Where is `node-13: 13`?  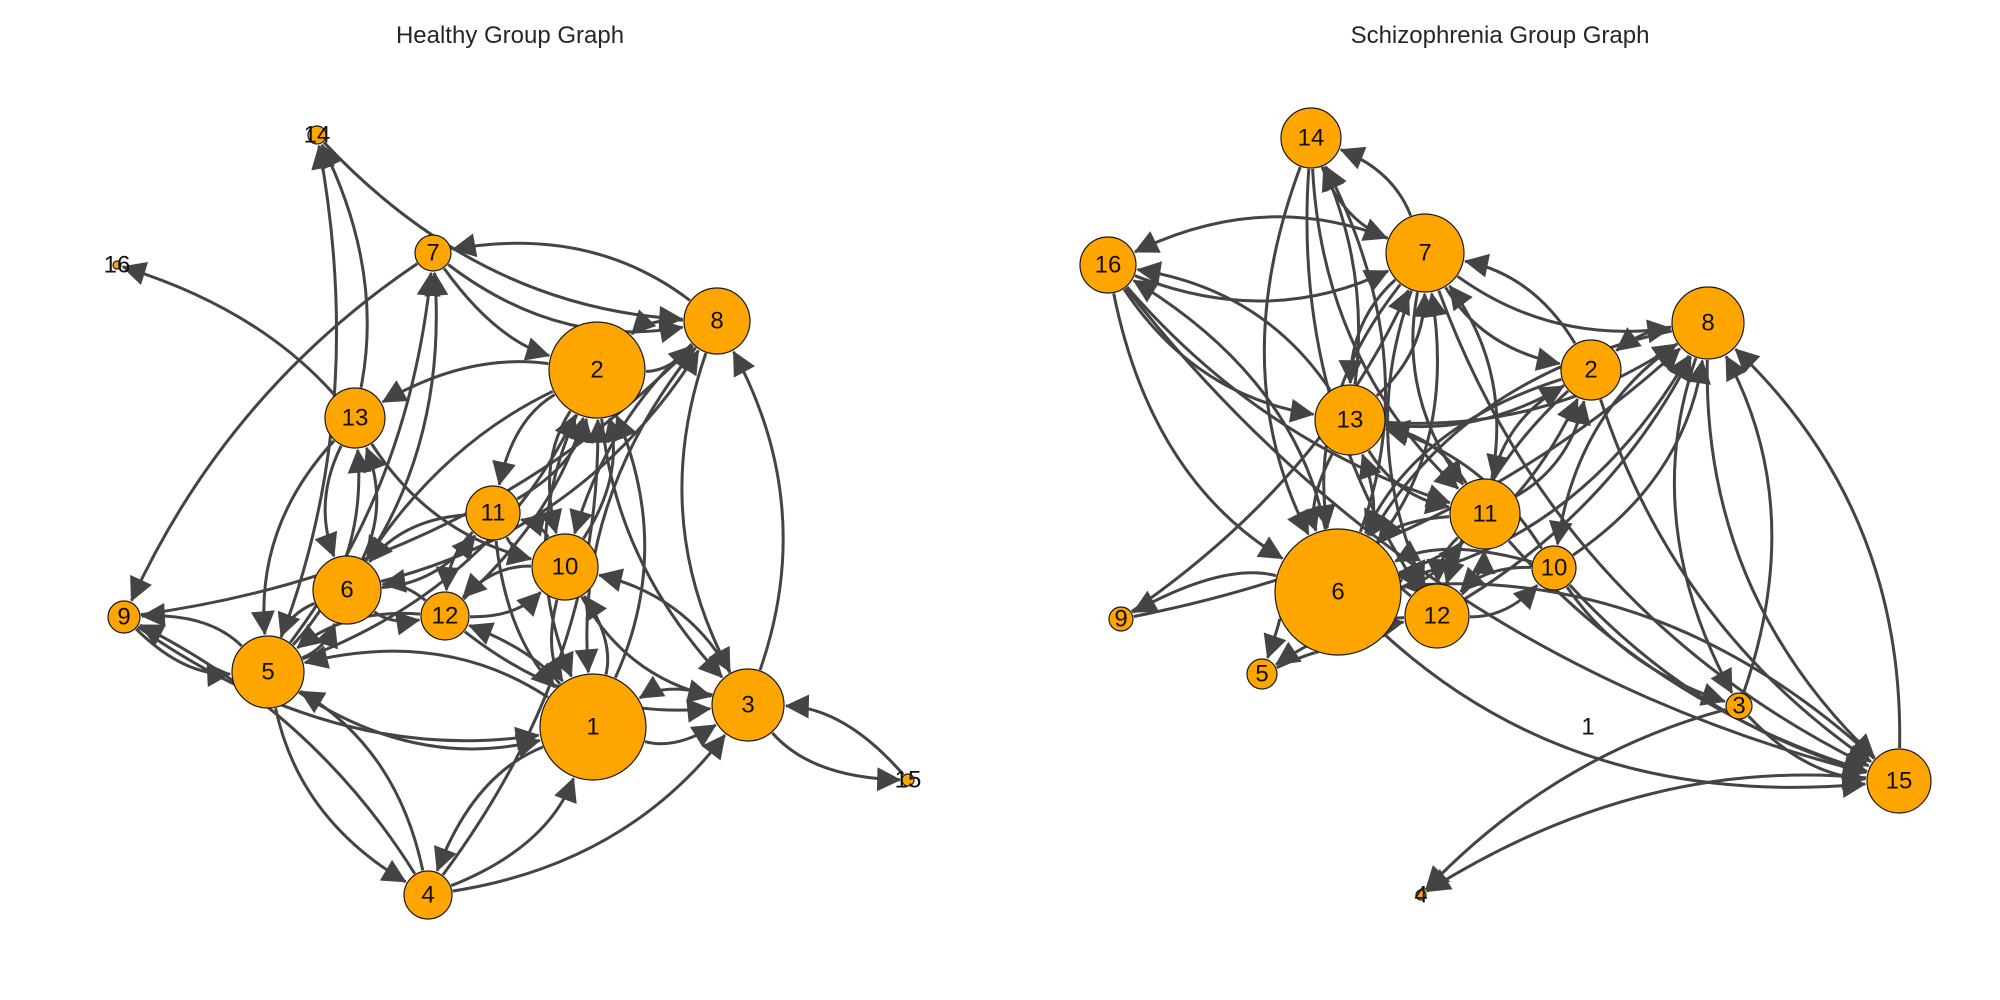
node-13: 13 is located at coordinates (355, 418).